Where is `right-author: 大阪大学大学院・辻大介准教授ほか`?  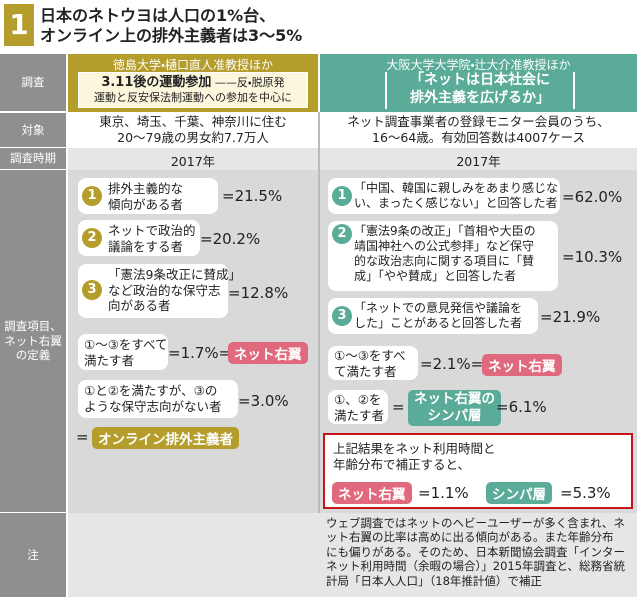 right-author: 大阪大学大学院・辻大介准教授ほか is located at coordinates (478, 65).